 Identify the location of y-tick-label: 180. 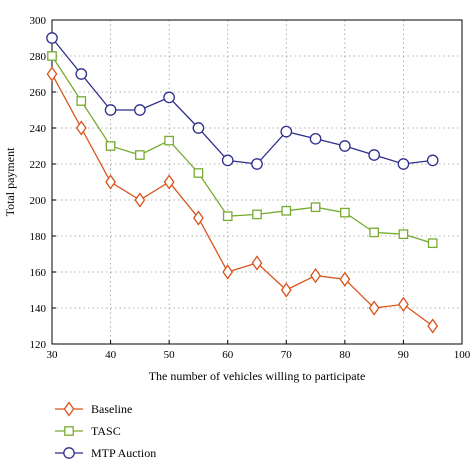
(38, 237).